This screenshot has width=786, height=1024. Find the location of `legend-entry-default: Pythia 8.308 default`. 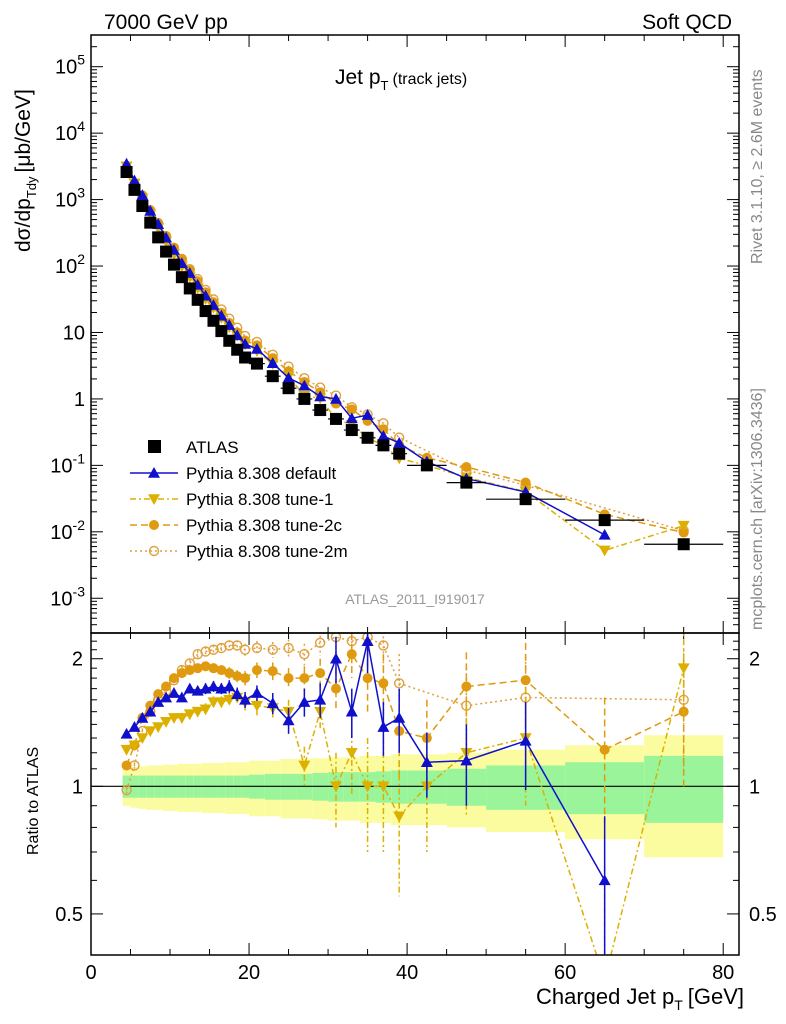

legend-entry-default: Pythia 8.308 default is located at coordinates (233, 473).